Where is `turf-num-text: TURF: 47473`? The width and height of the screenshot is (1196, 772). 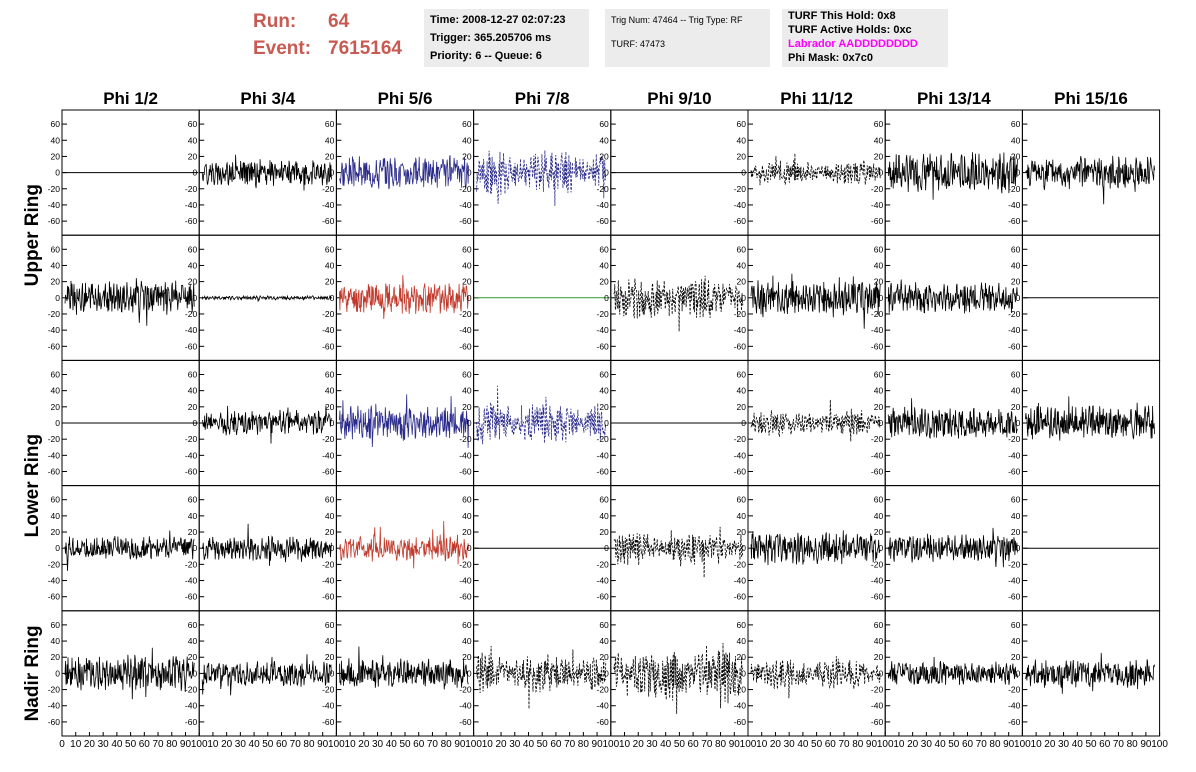
turf-num-text: TURF: 47473 is located at coordinates (638, 44).